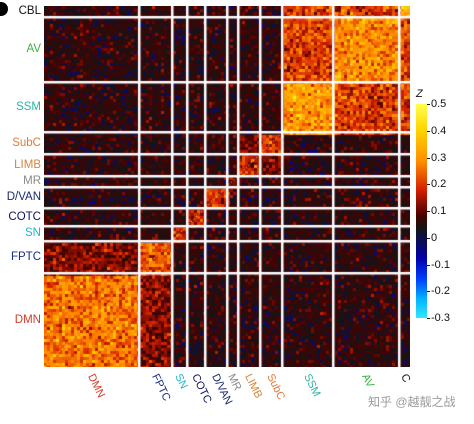  What do you see at coordinates (32, 181) in the screenshot?
I see `y-label-mr: MR` at bounding box center [32, 181].